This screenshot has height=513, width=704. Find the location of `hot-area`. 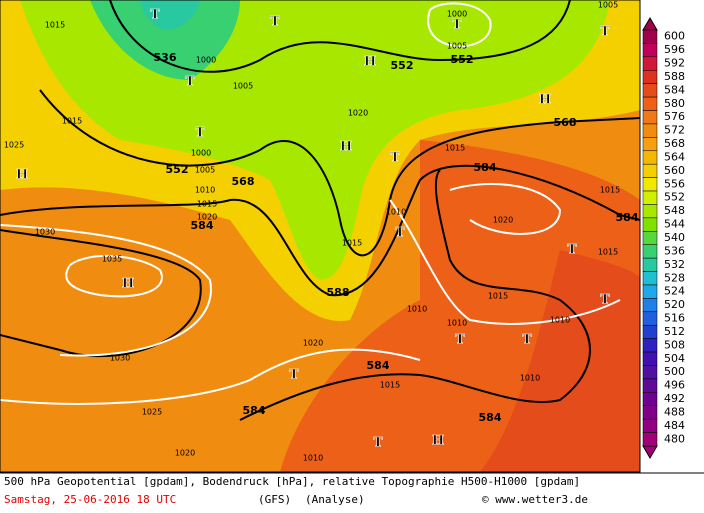

hot-area is located at coordinates (560, 361).